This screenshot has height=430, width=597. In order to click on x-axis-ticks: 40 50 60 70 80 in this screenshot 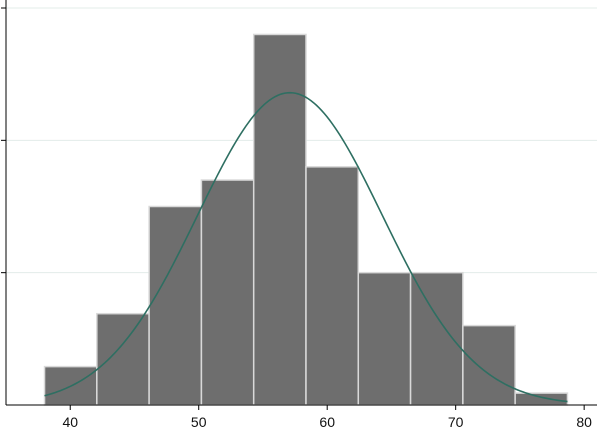, I will do `click(327, 417)`.